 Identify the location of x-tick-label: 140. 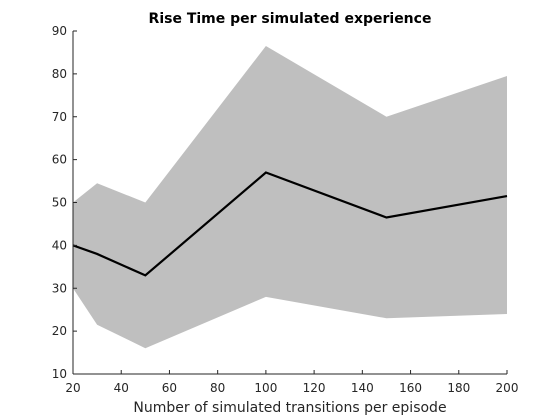
(362, 388).